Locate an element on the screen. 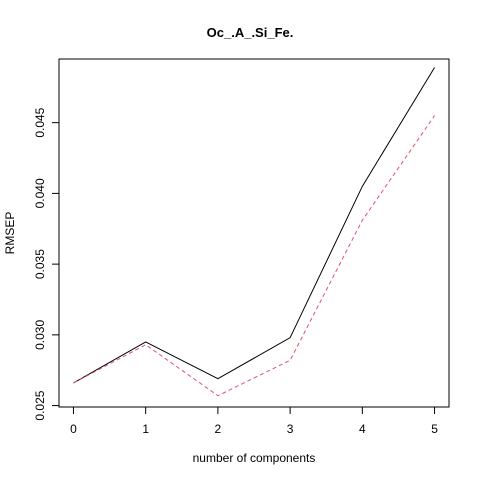 This screenshot has height=480, width=480. y-tick-label: 0.045 is located at coordinates (40, 122).